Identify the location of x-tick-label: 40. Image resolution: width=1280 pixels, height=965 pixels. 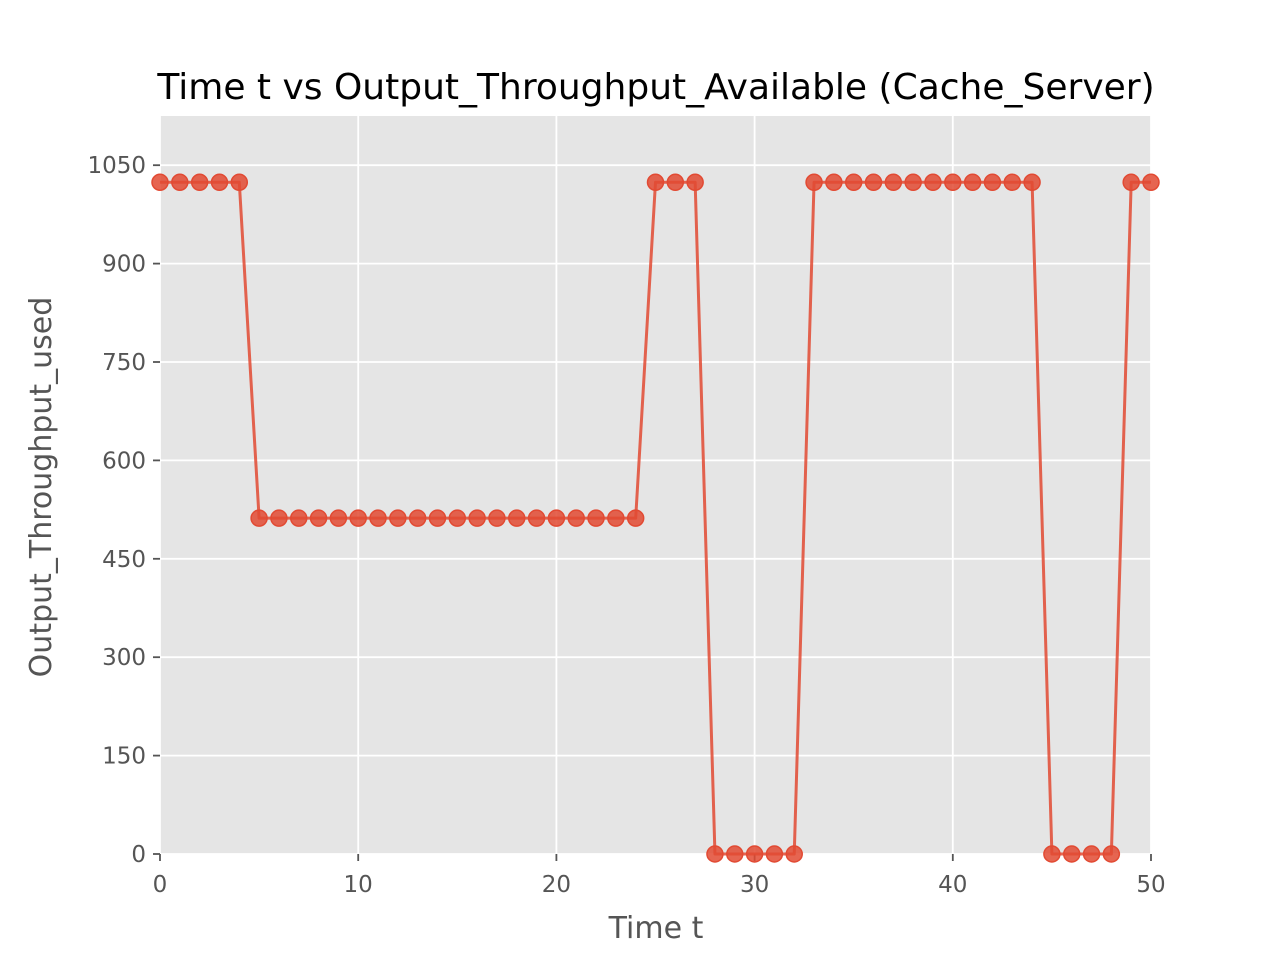
(952, 885).